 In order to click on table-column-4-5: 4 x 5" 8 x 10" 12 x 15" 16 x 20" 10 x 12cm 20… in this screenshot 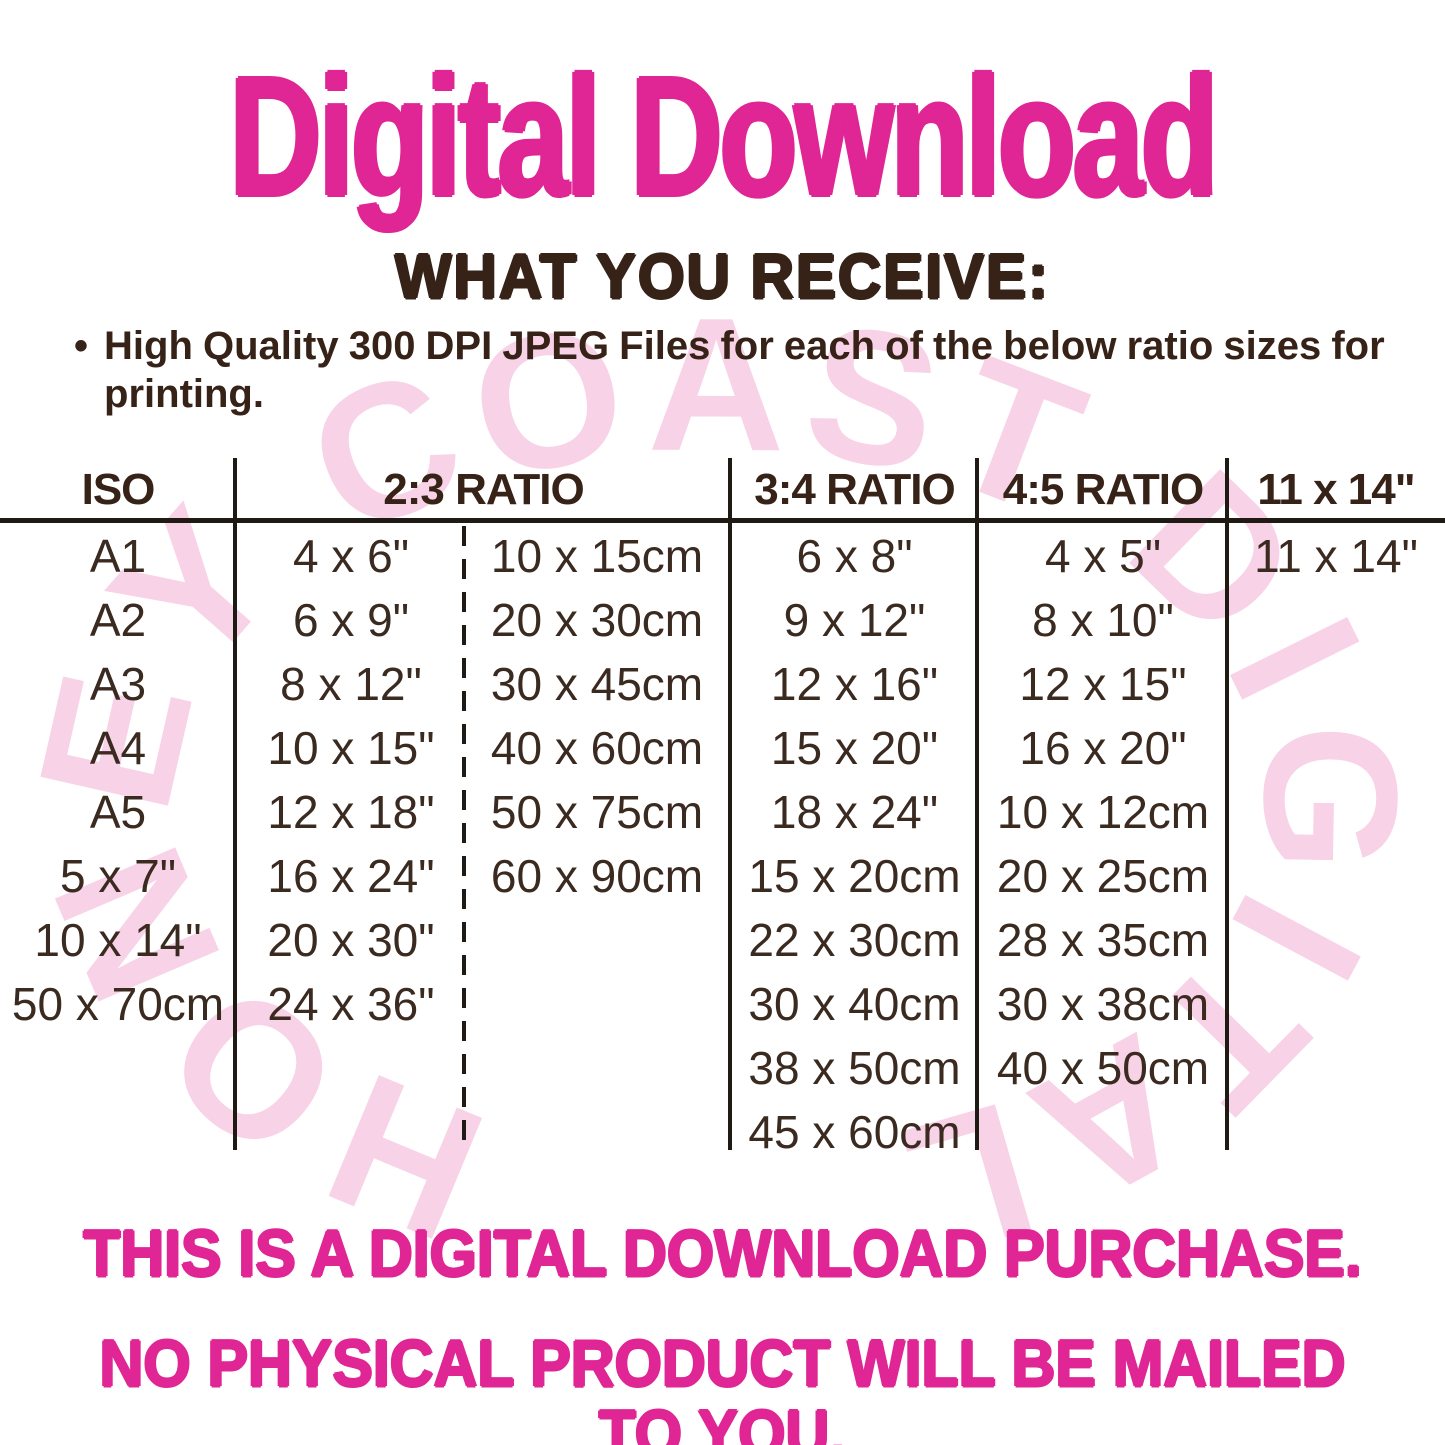, I will do `click(1103, 812)`.